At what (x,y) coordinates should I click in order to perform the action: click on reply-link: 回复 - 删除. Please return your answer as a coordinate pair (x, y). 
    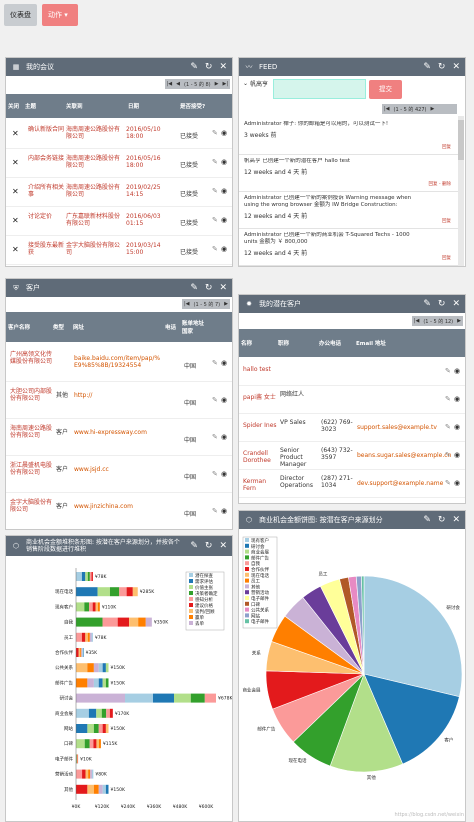
    Looking at the image, I should click on (439, 184).